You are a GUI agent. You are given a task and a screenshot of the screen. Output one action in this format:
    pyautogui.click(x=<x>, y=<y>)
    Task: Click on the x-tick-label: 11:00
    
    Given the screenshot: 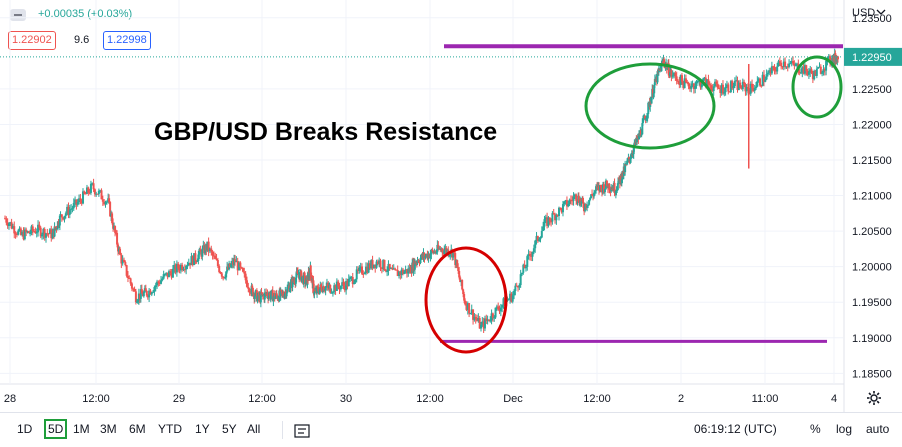 What is the action you would take?
    pyautogui.click(x=765, y=399)
    